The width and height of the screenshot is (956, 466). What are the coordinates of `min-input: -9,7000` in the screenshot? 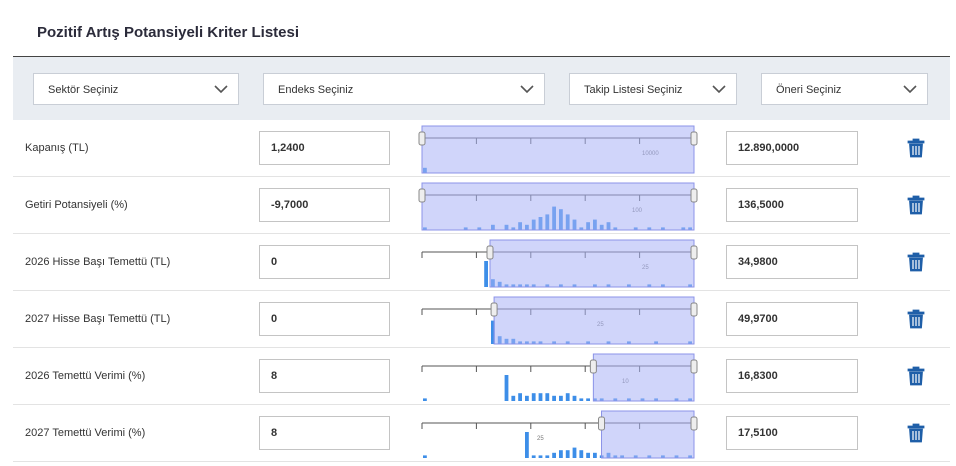 It's located at (324, 205).